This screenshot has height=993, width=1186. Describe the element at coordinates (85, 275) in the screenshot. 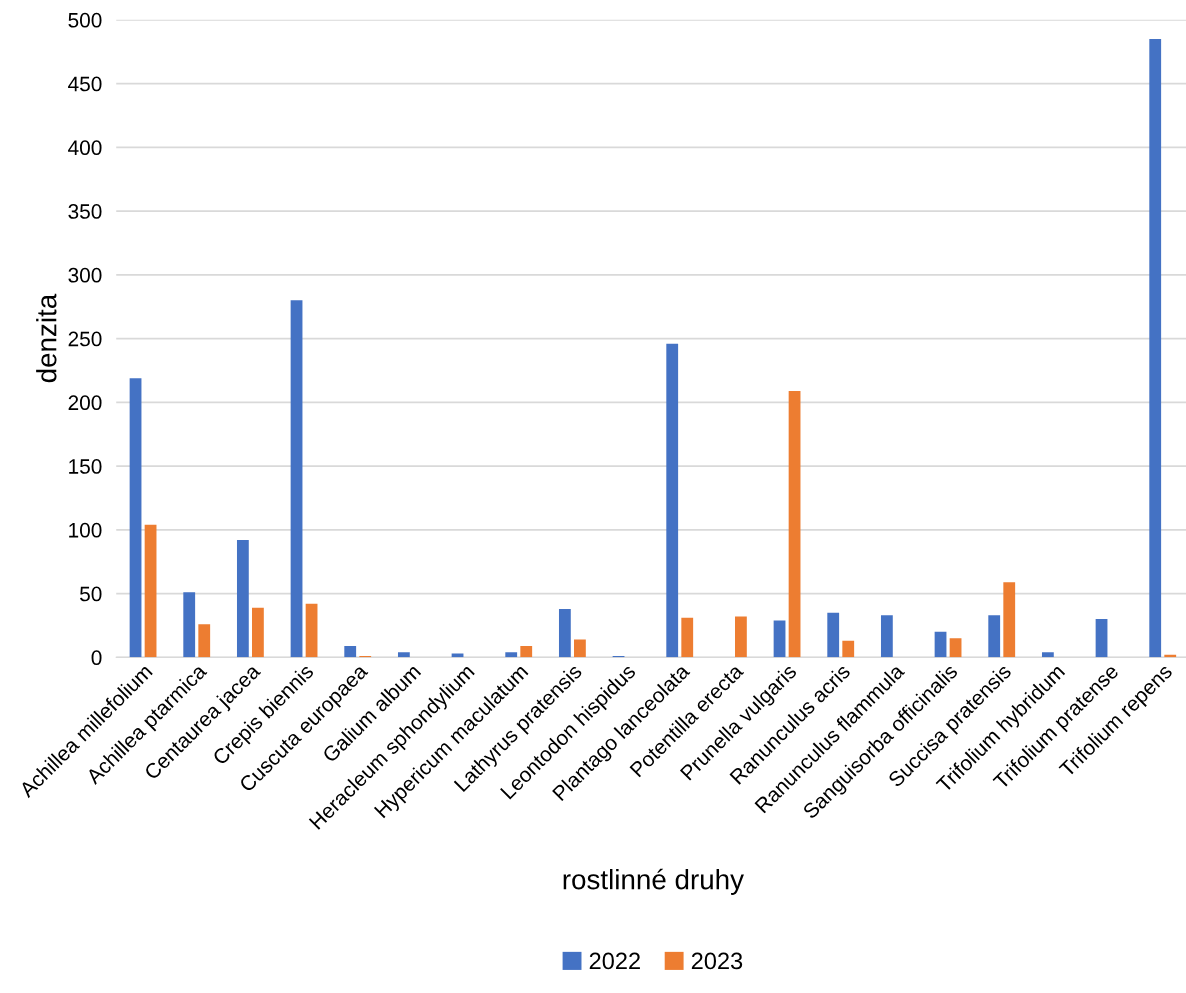

I see `y-tick-label: 300` at that location.